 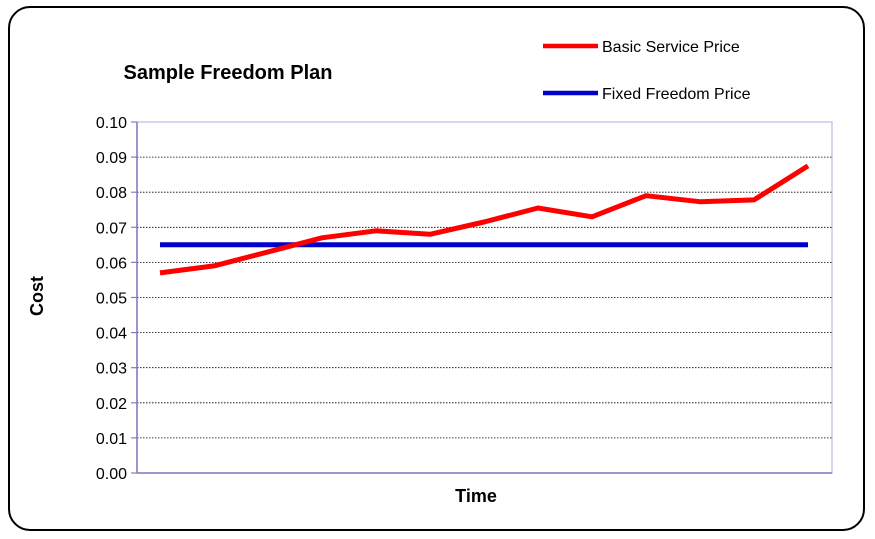 What do you see at coordinates (111, 369) in the screenshot?
I see `y-tick-label: 0.03` at bounding box center [111, 369].